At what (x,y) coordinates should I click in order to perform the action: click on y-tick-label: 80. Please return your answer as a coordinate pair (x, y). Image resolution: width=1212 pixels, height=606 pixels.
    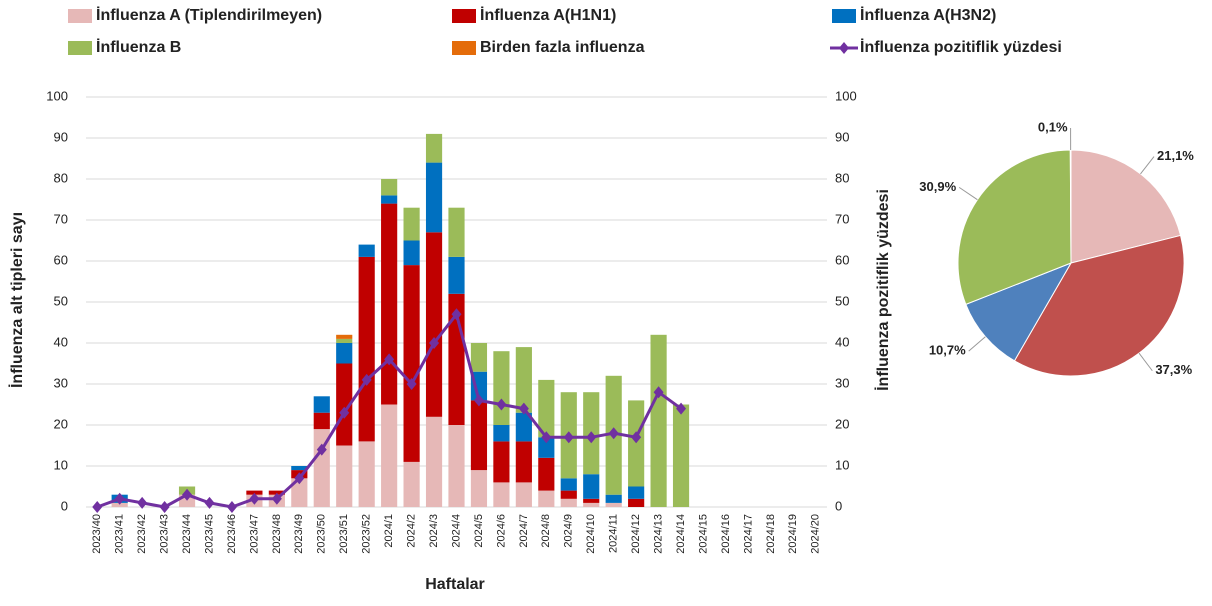
    Looking at the image, I should click on (61, 177).